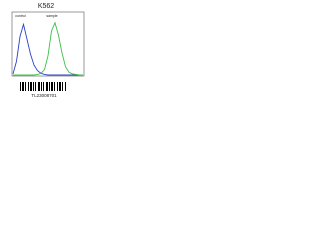  I want to click on chart: K562 TL23008701 control sample, so click(48, 50).